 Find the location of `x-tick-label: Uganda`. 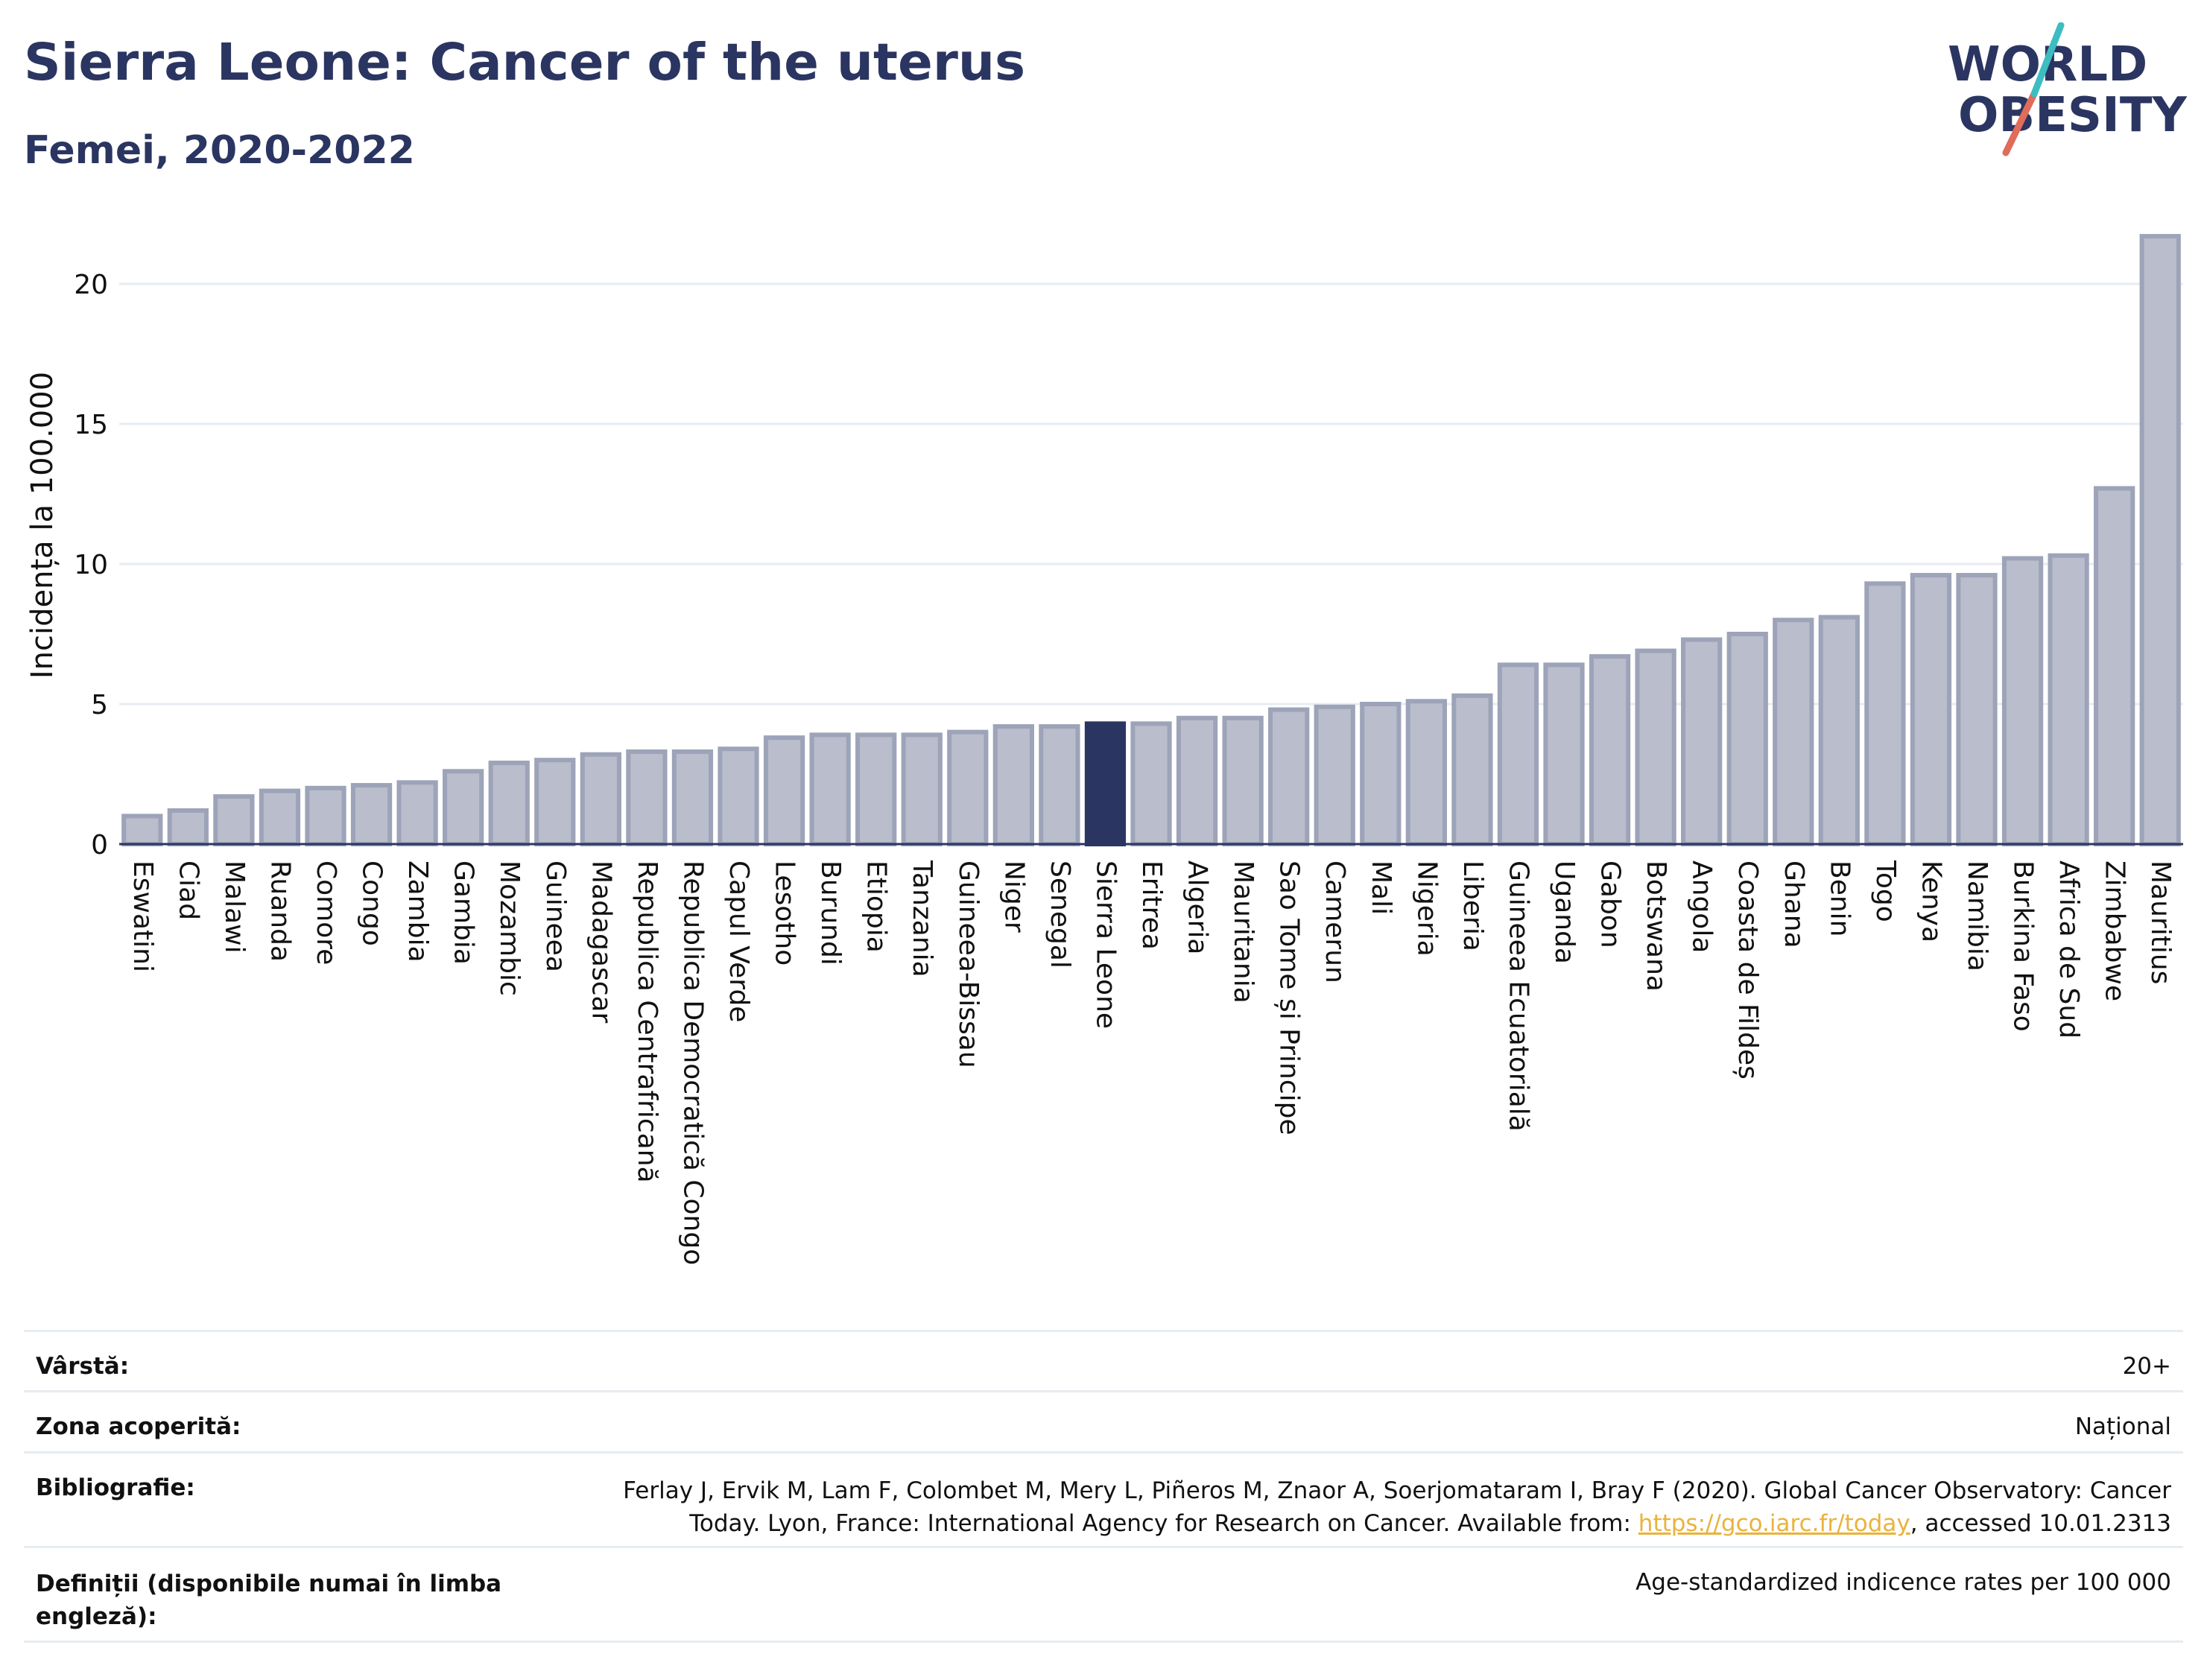

x-tick-label: Uganda is located at coordinates (1564, 912).